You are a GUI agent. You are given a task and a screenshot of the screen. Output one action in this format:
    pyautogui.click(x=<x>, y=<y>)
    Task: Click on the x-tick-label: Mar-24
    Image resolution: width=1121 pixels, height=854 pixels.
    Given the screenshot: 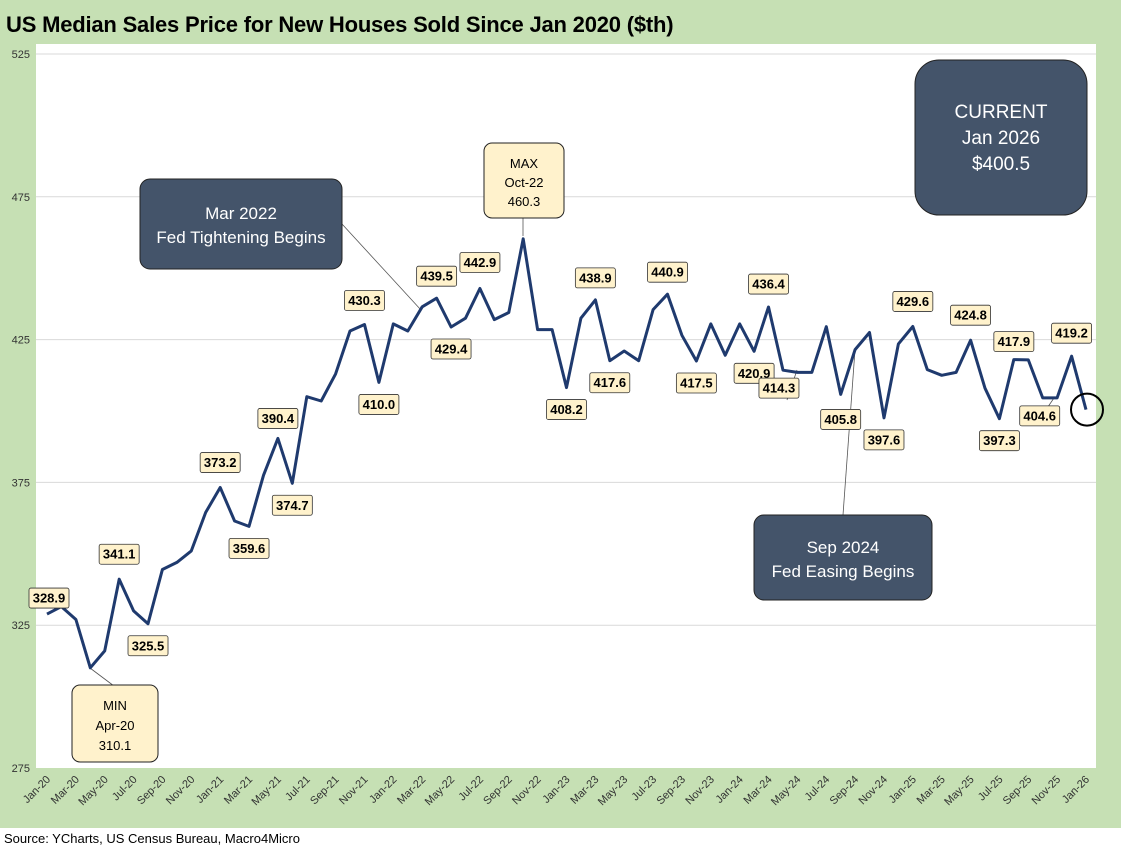 What is the action you would take?
    pyautogui.click(x=758, y=790)
    